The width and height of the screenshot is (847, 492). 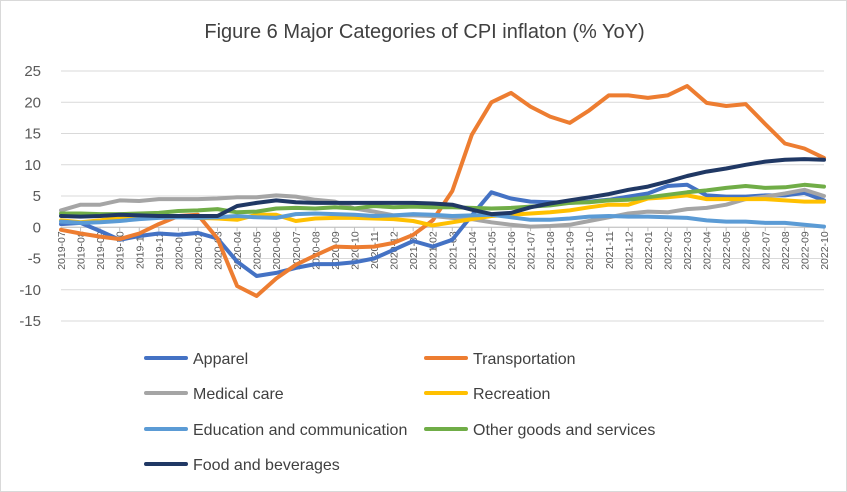 I want to click on legend-label: Other goods and services, so click(x=564, y=430).